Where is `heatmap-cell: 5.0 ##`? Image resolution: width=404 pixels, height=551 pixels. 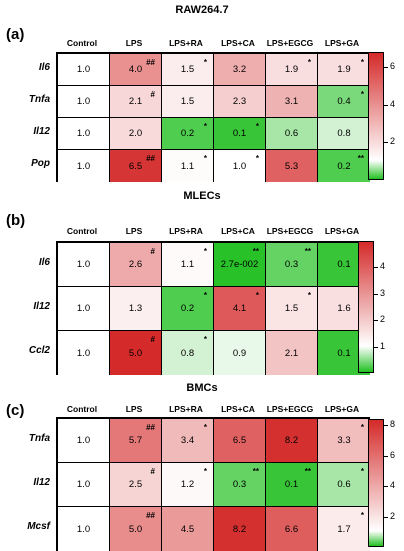 heatmap-cell: 5.0 ## is located at coordinates (136, 529).